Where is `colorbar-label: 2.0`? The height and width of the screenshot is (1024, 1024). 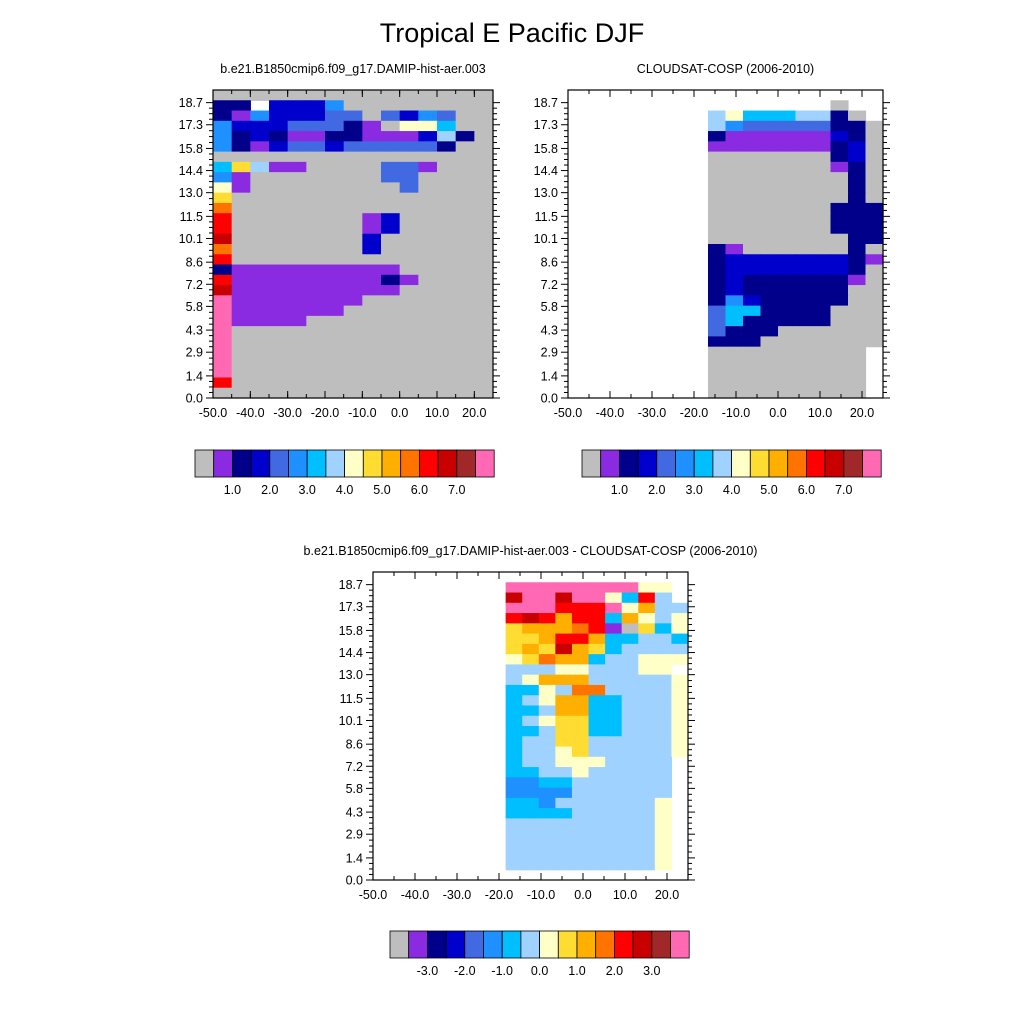 colorbar-label: 2.0 is located at coordinates (614, 971).